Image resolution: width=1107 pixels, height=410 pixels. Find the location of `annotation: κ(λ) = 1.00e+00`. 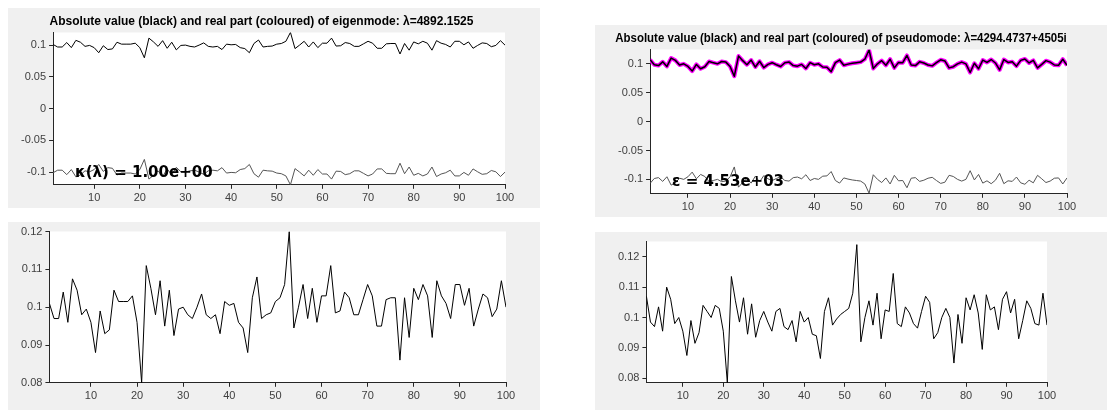

annotation: κ(λ) = 1.00e+00 is located at coordinates (144, 171).